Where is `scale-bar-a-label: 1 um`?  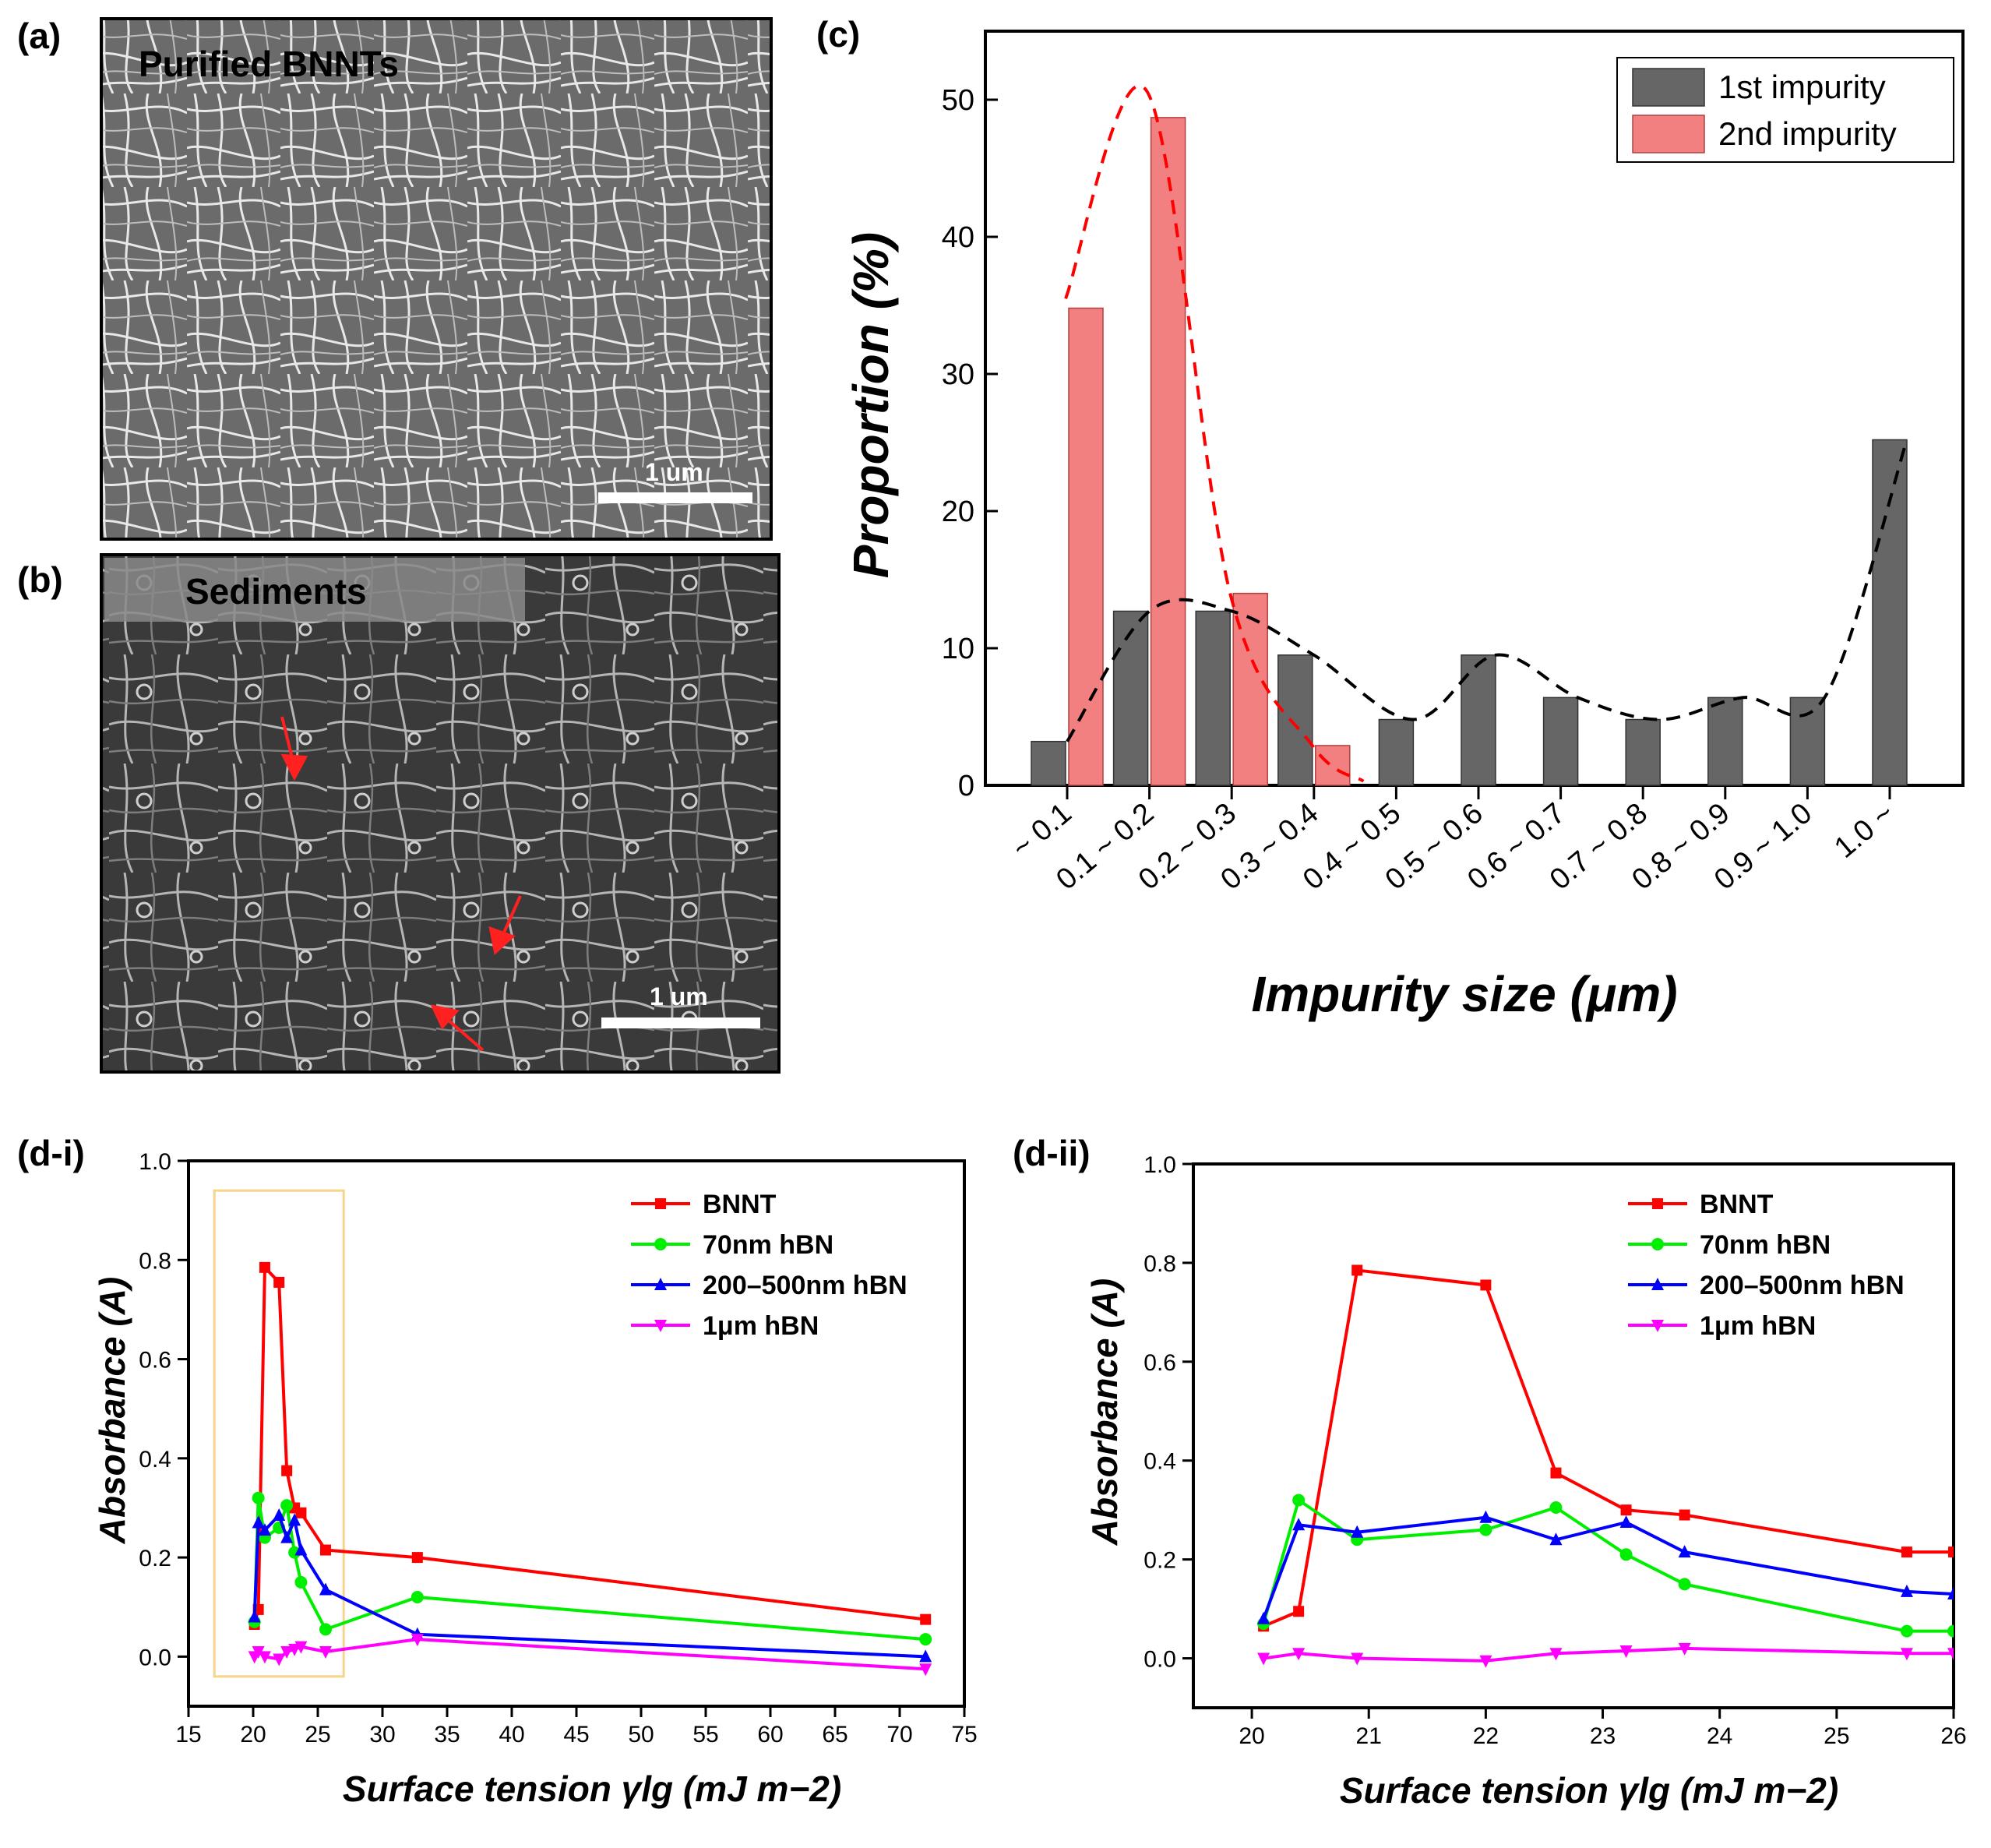
scale-bar-a-label: 1 um is located at coordinates (674, 472).